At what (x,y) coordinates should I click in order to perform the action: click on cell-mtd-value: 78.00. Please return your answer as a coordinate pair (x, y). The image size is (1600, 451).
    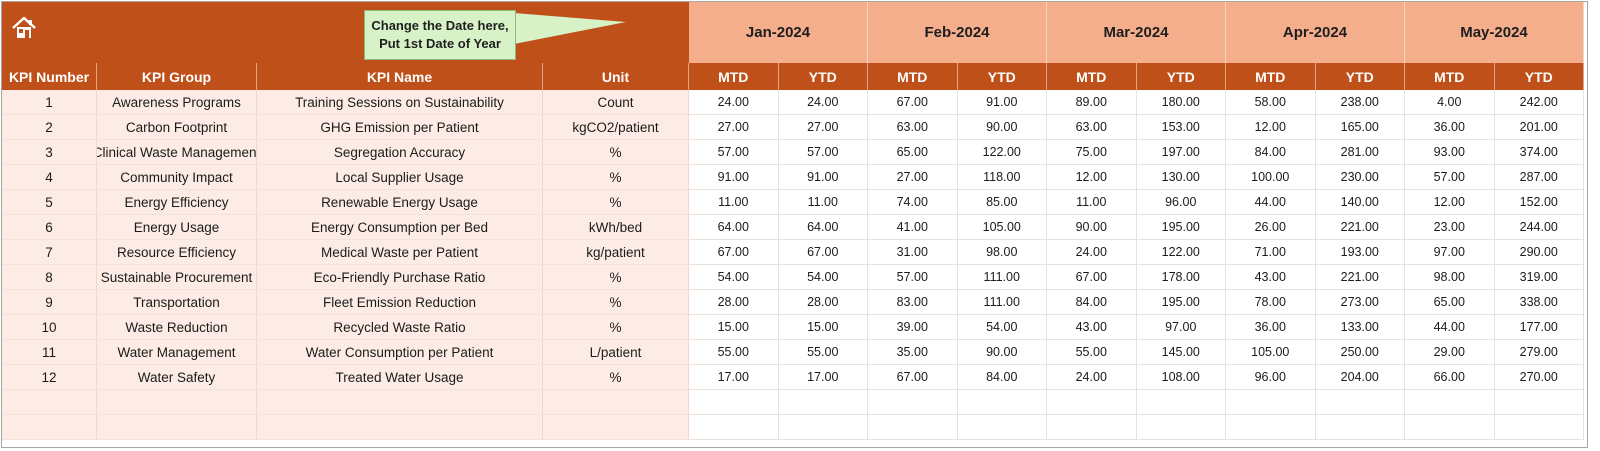
    Looking at the image, I should click on (1271, 302).